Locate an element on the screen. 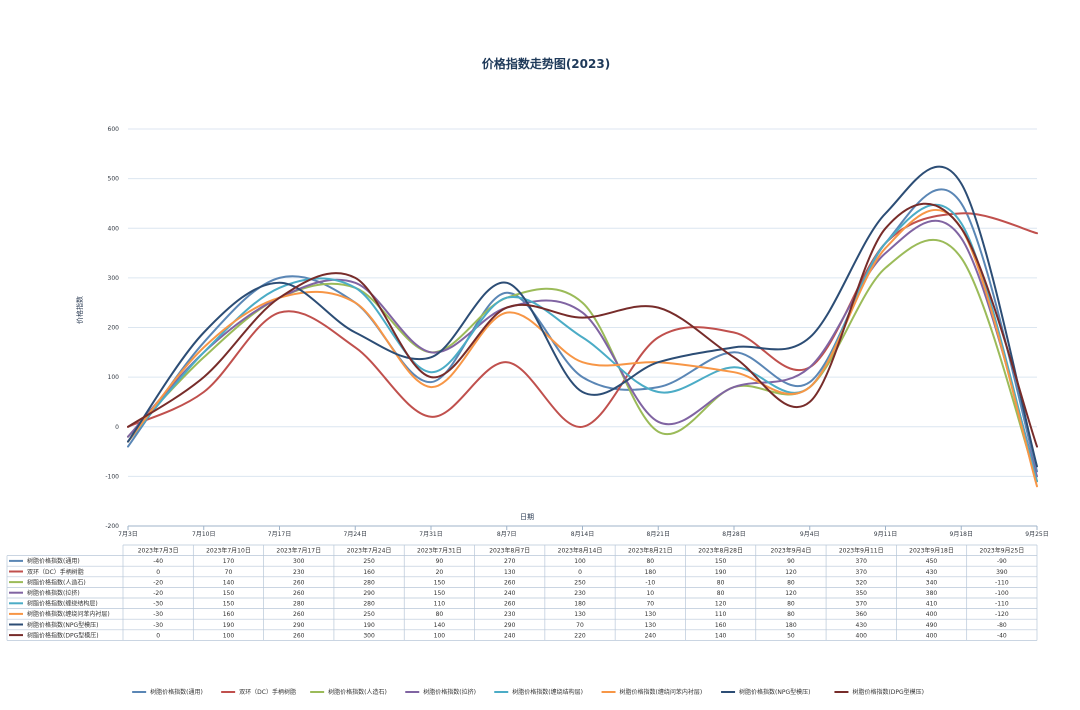 This screenshot has width=1080, height=710. legend-label: 树脂价格指数(通用) is located at coordinates (176, 692).